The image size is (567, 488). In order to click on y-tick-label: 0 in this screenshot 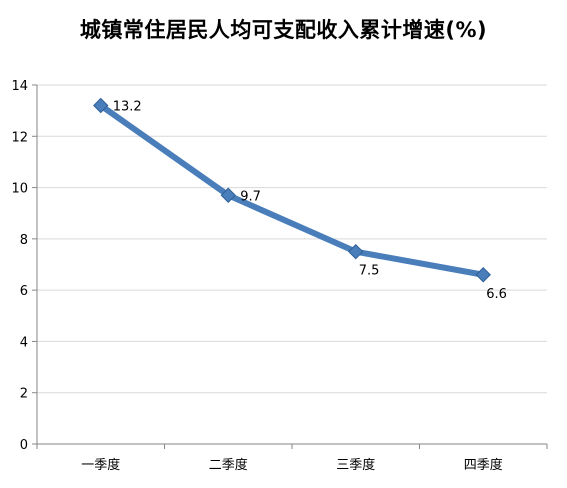, I will do `click(24, 445)`.